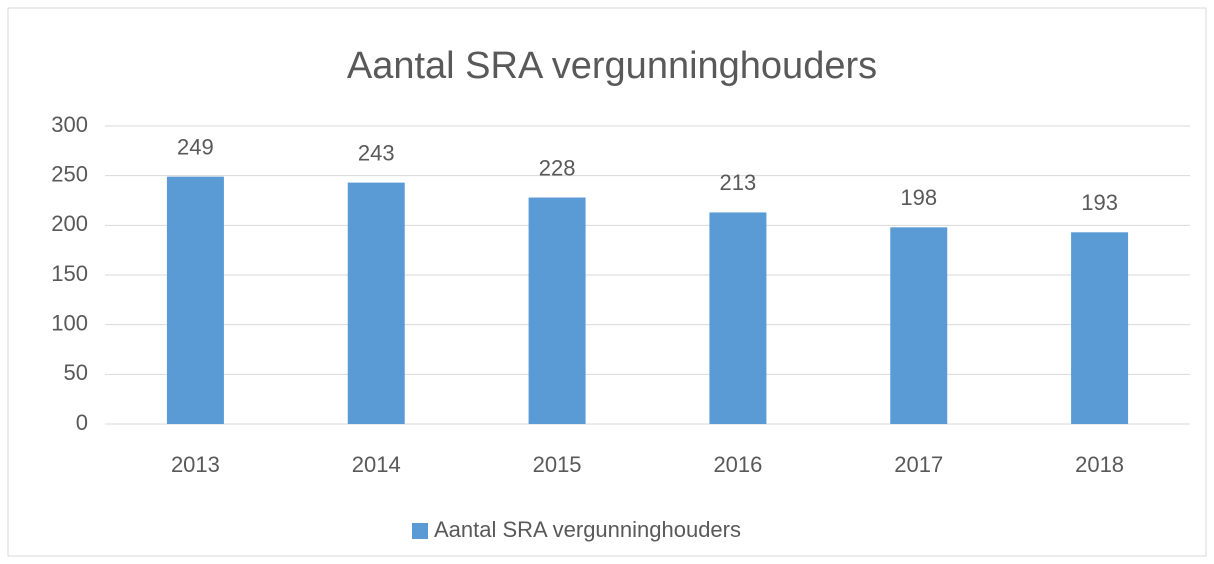 This screenshot has width=1214, height=564. Describe the element at coordinates (69, 322) in the screenshot. I see `y-tick-label: 100` at that location.